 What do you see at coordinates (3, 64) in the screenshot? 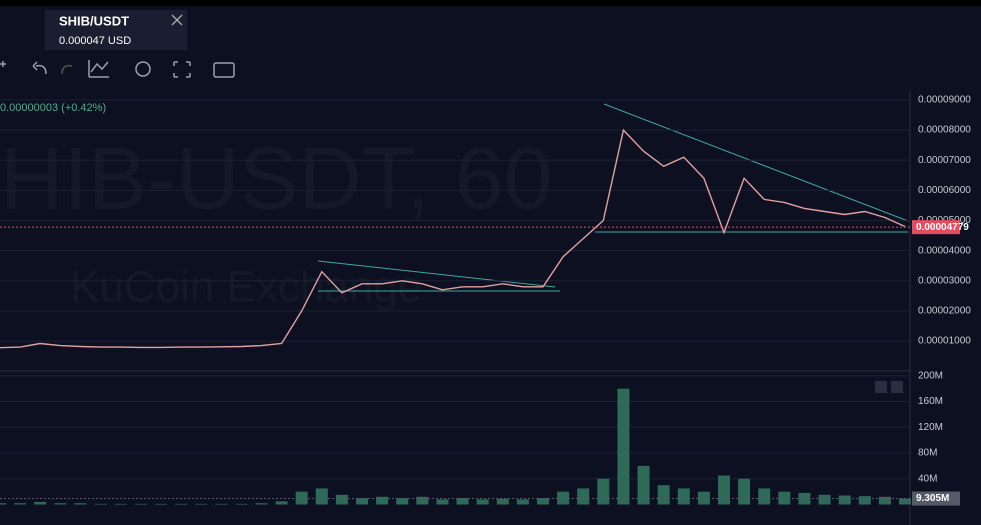
I see `add-icon` at bounding box center [3, 64].